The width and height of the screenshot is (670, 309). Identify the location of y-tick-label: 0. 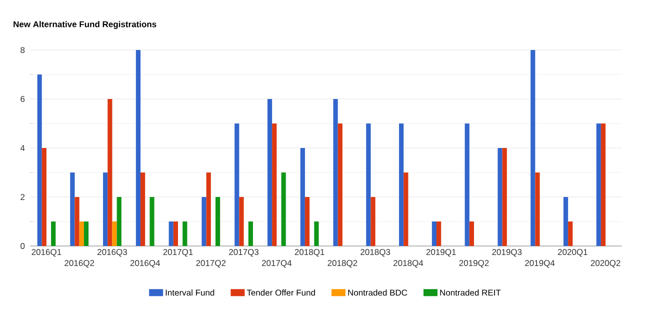
(22, 246).